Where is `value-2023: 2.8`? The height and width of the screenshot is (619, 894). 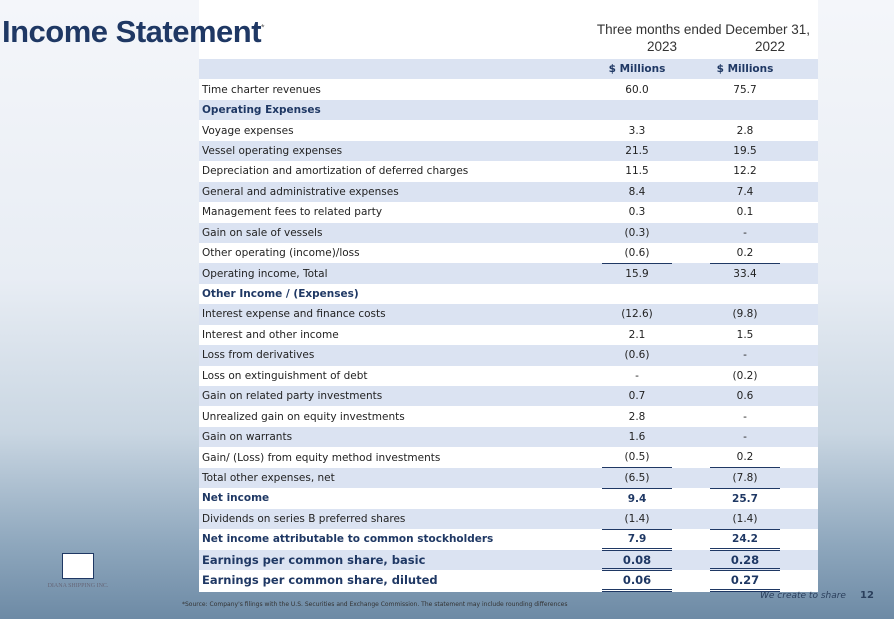 value-2023: 2.8 is located at coordinates (637, 416).